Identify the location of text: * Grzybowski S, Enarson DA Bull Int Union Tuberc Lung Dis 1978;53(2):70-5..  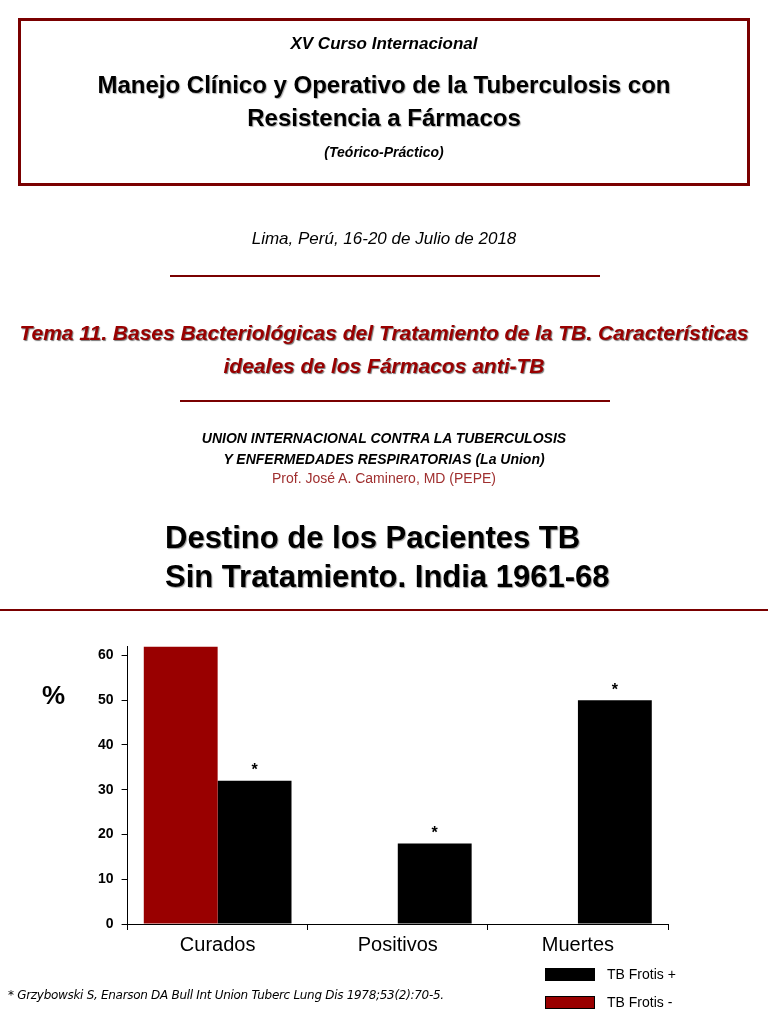
(226, 995).